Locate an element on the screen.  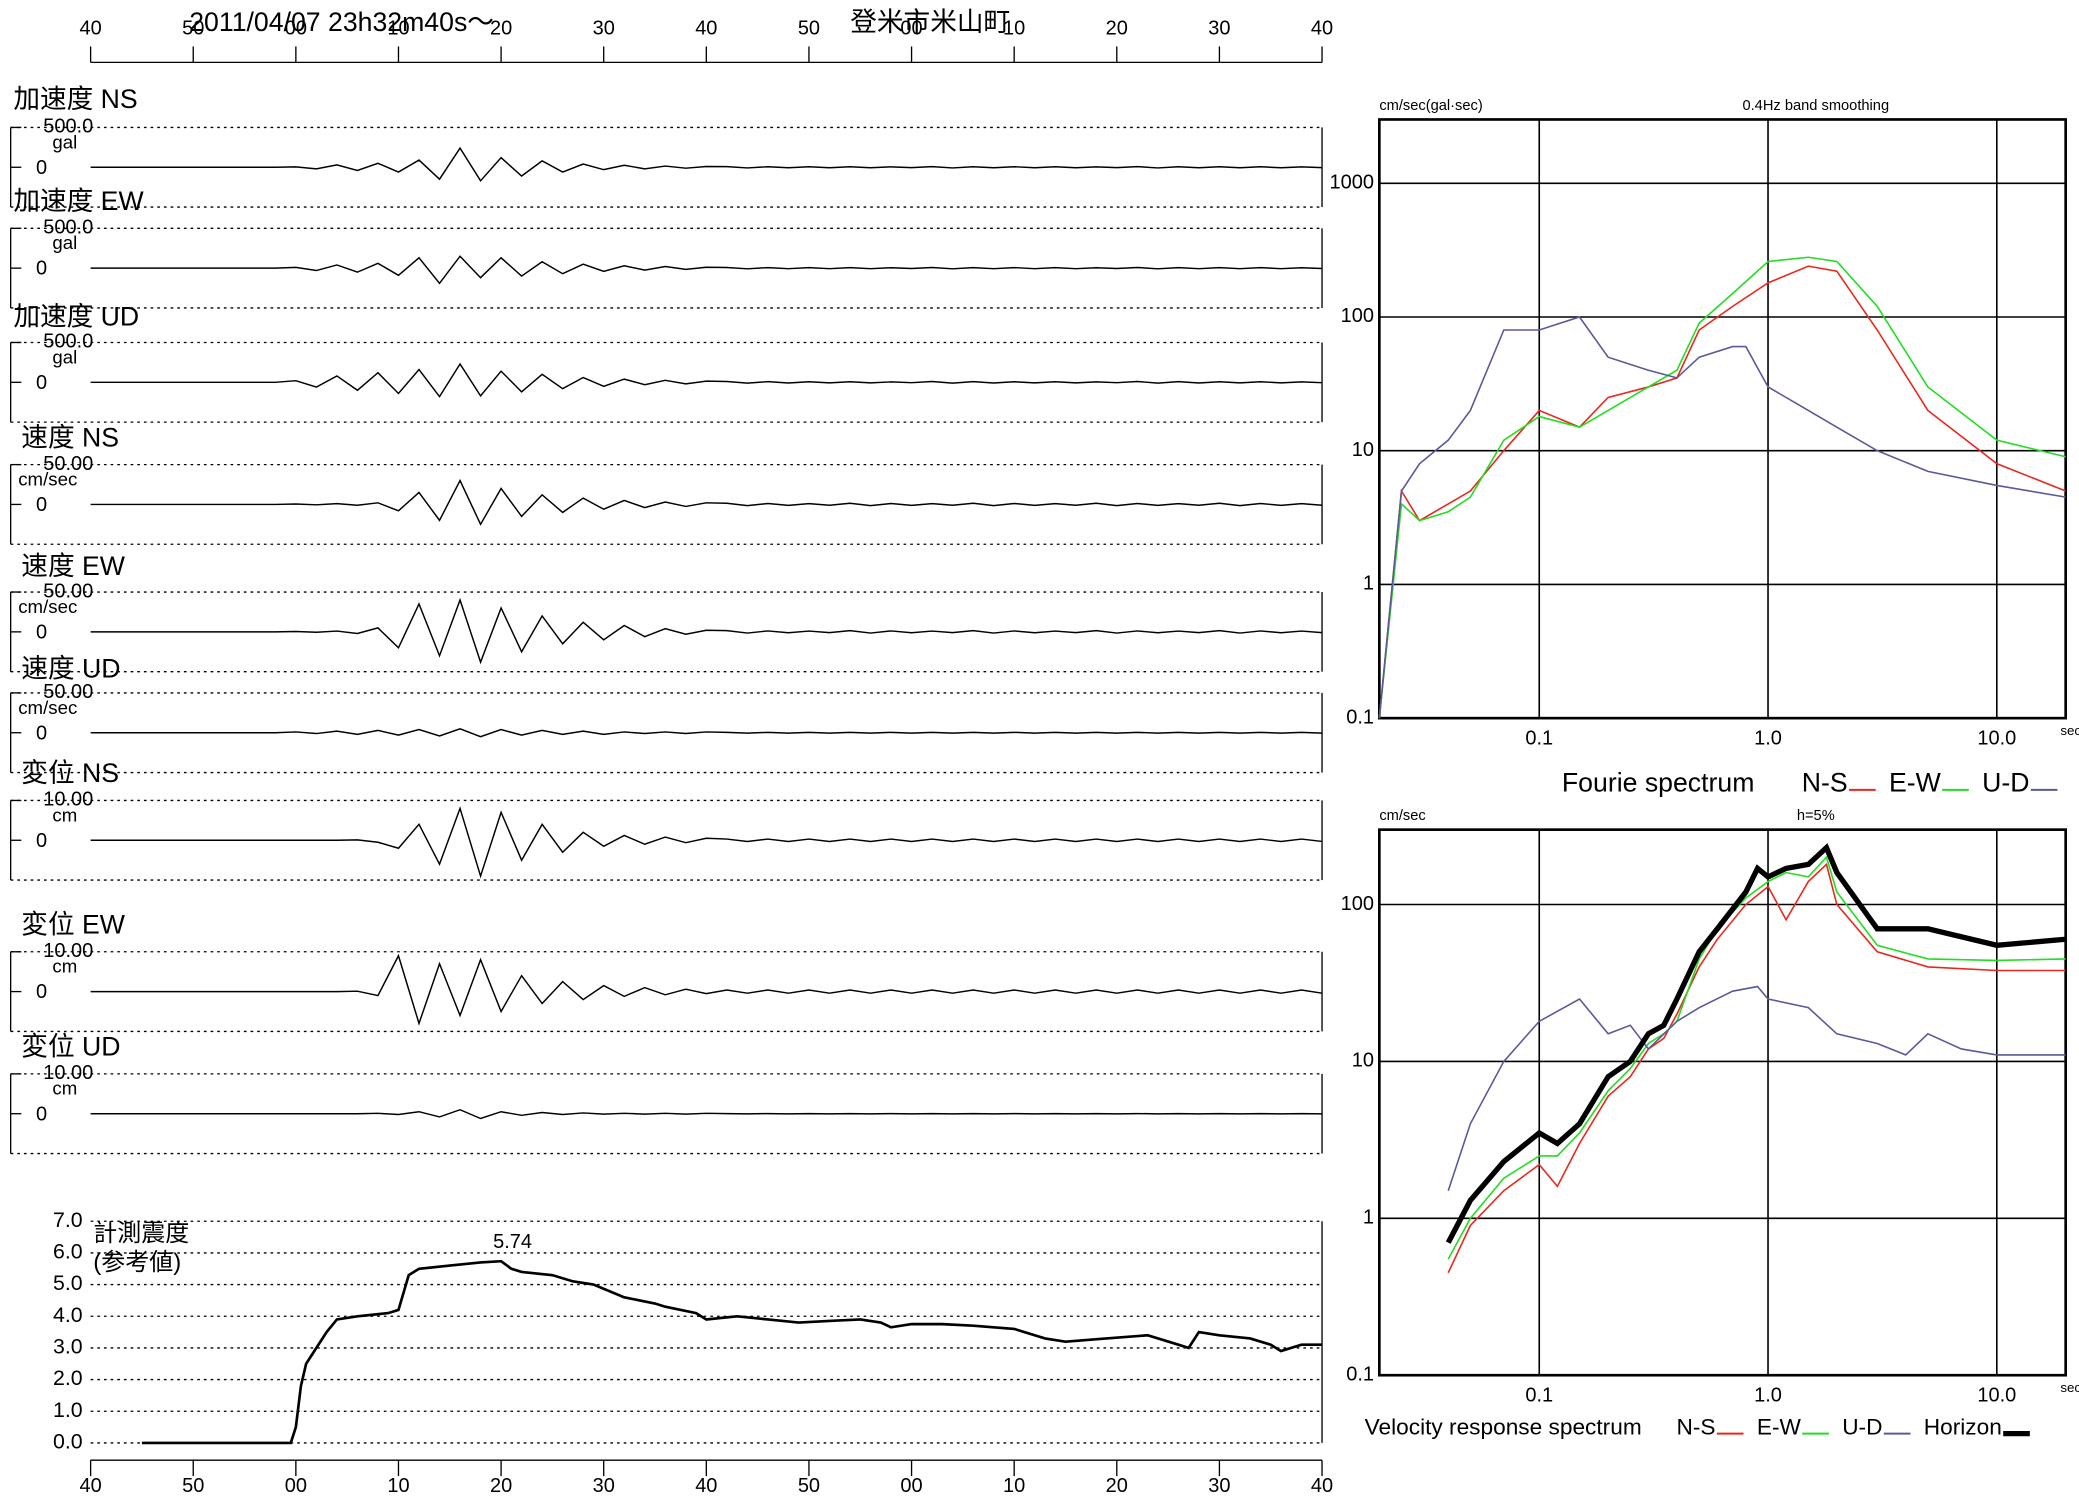
x-tick-label: 1.0 is located at coordinates (1768, 1396).